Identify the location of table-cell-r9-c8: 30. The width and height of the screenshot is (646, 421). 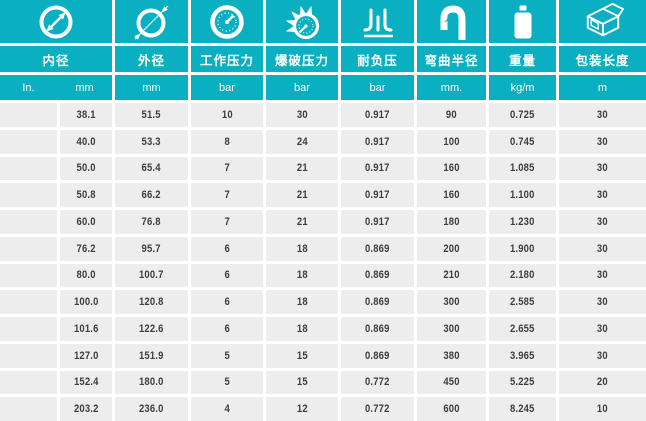
(602, 329).